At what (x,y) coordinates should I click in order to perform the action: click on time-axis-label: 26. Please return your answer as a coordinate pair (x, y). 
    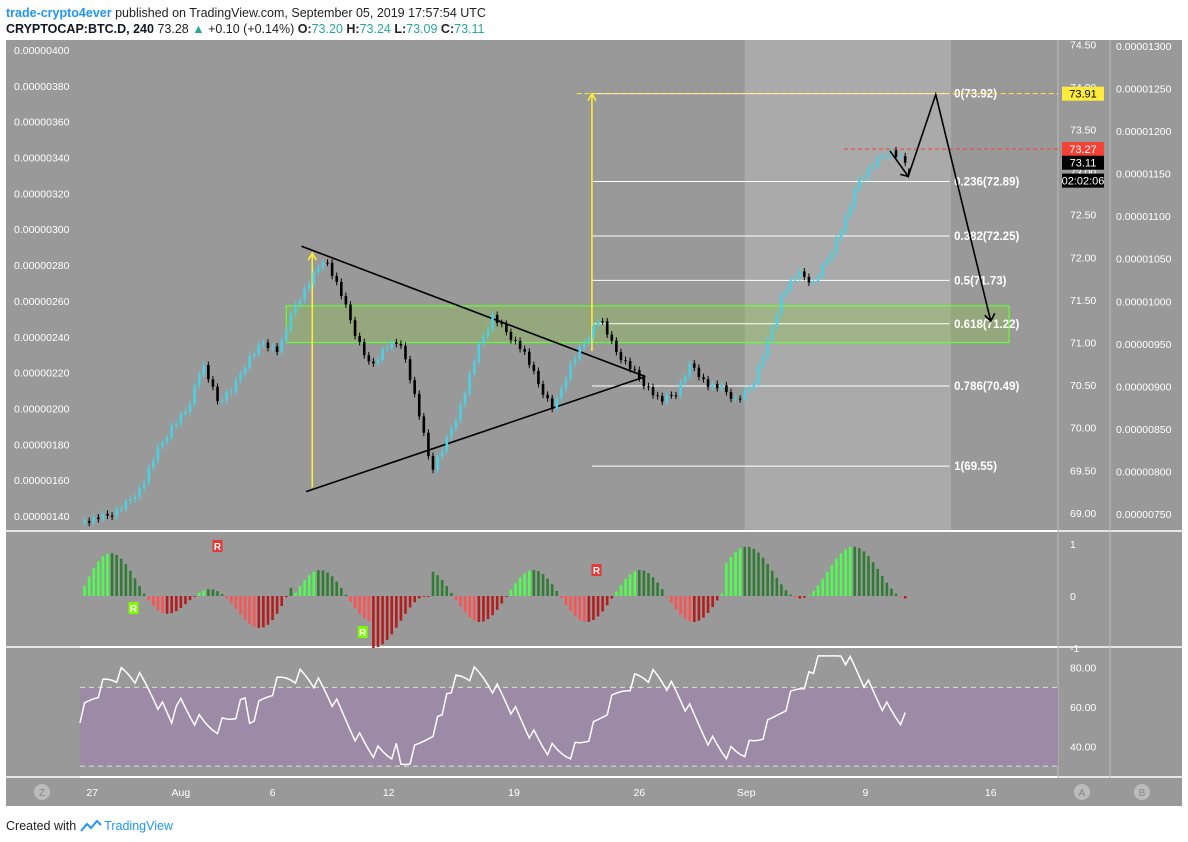
    Looking at the image, I should click on (639, 793).